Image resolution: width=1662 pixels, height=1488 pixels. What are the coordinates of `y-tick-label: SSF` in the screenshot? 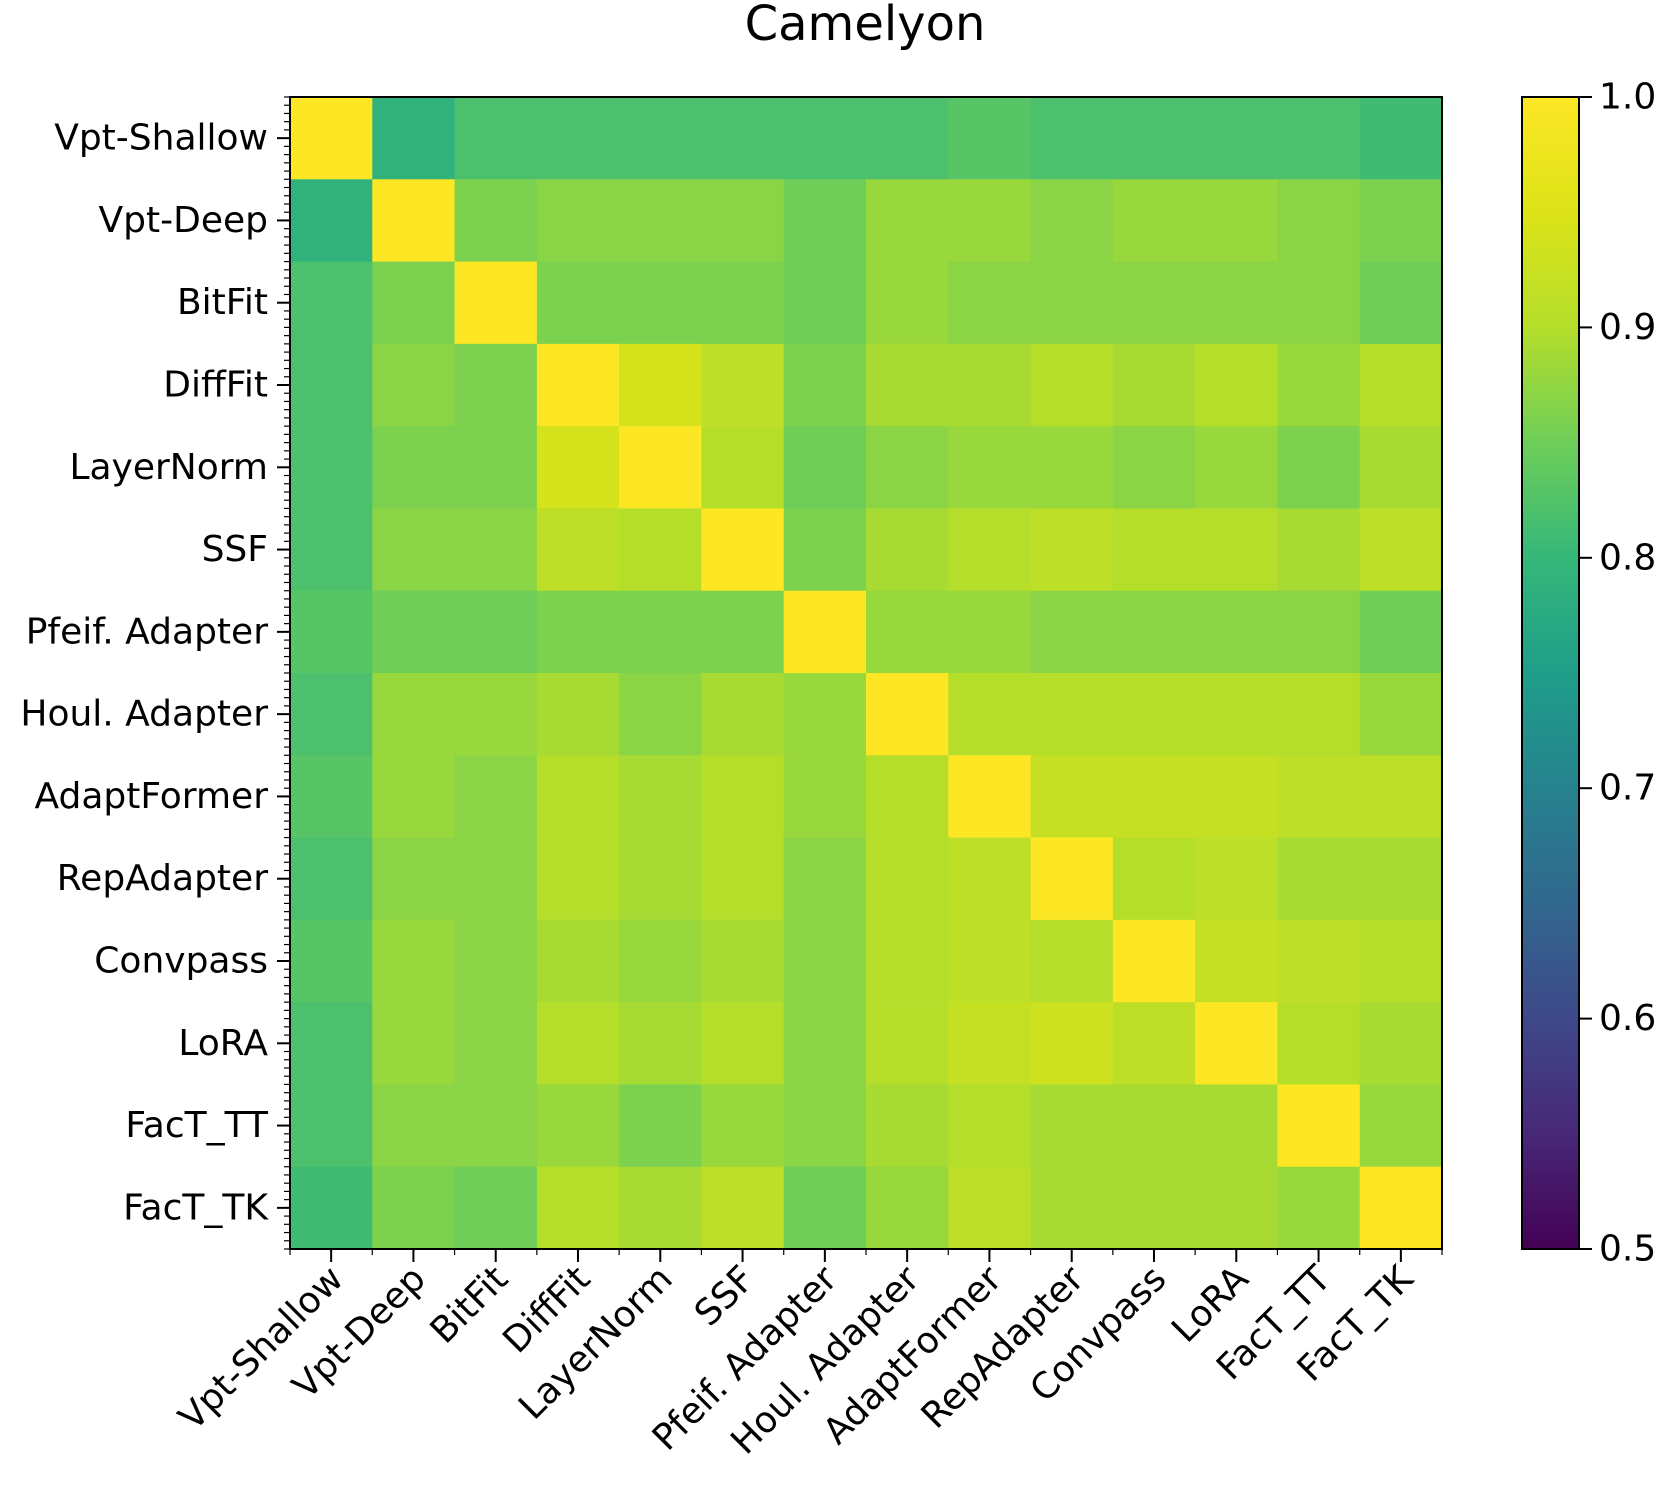 It's located at (235, 549).